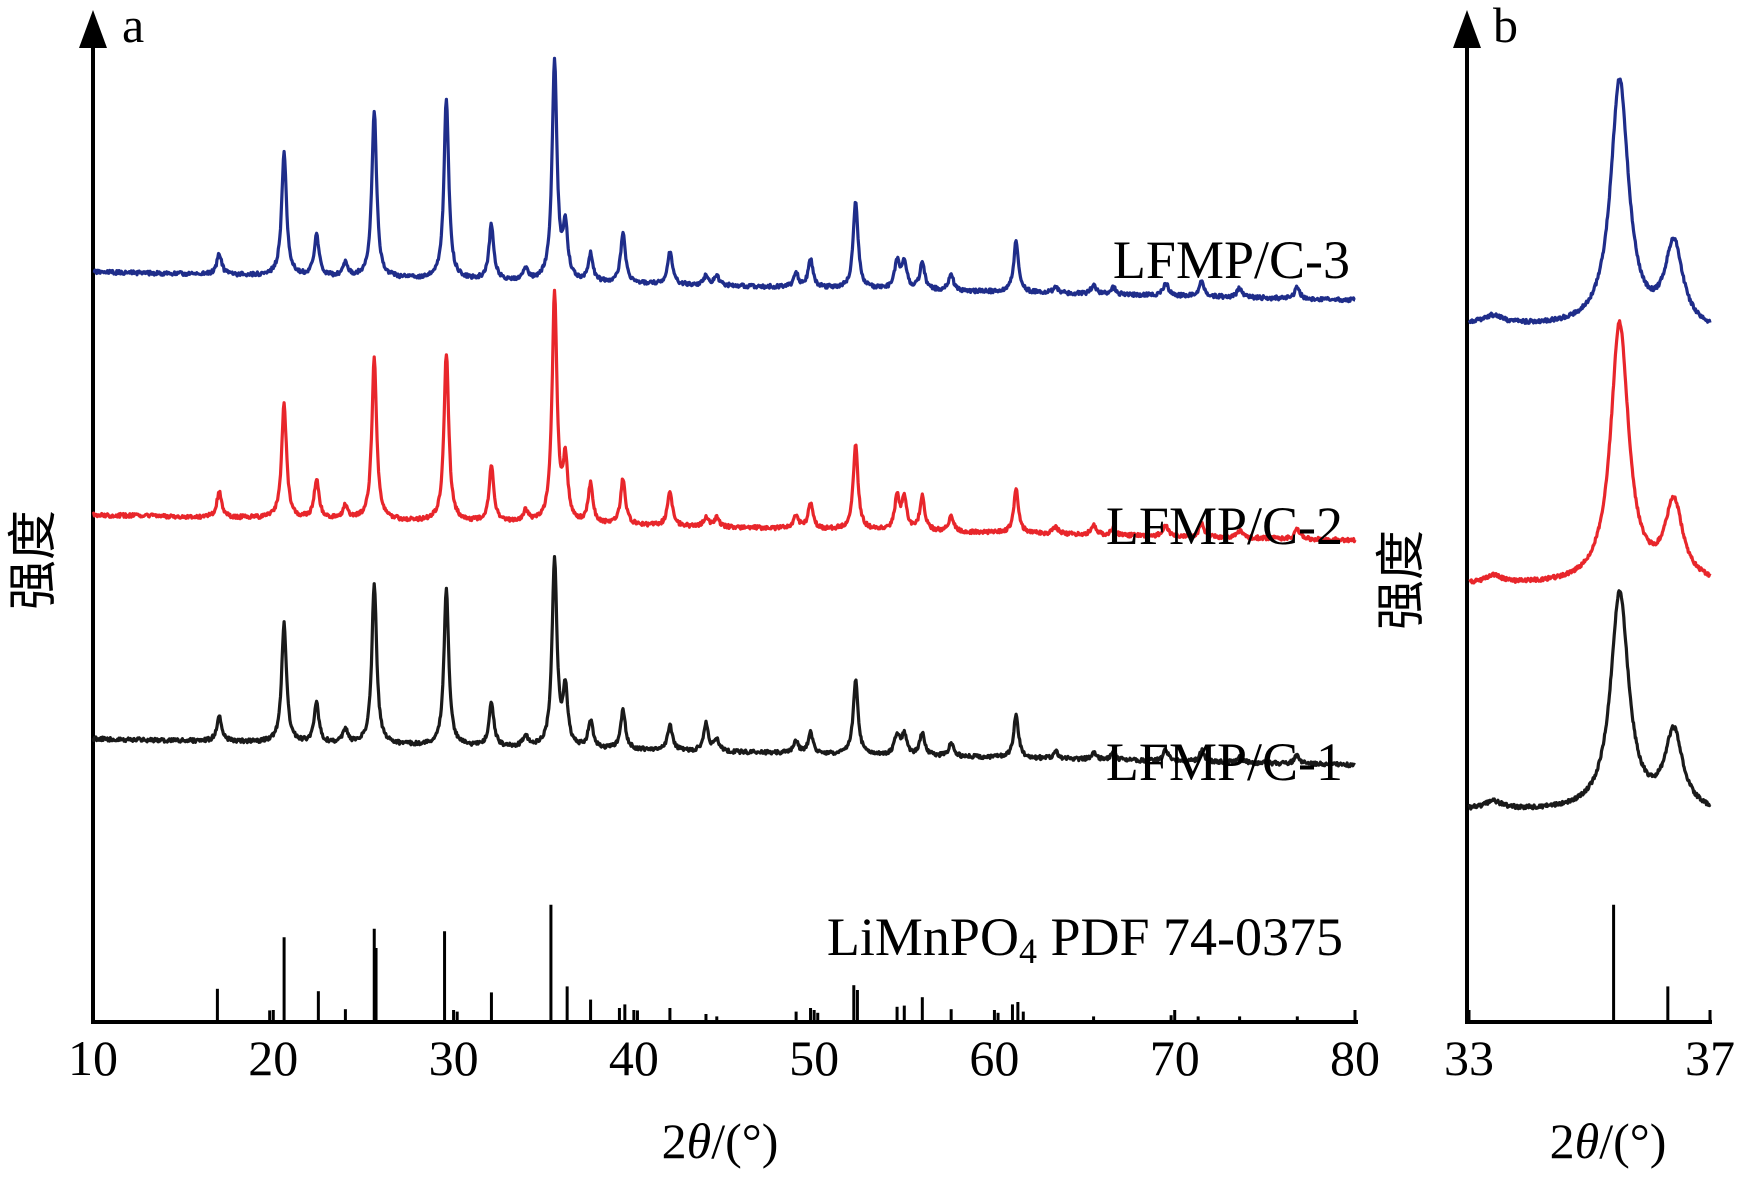 The height and width of the screenshot is (1181, 1748). What do you see at coordinates (1231, 260) in the screenshot?
I see `series-label-lfmp-c-3: LFMP/C-3` at bounding box center [1231, 260].